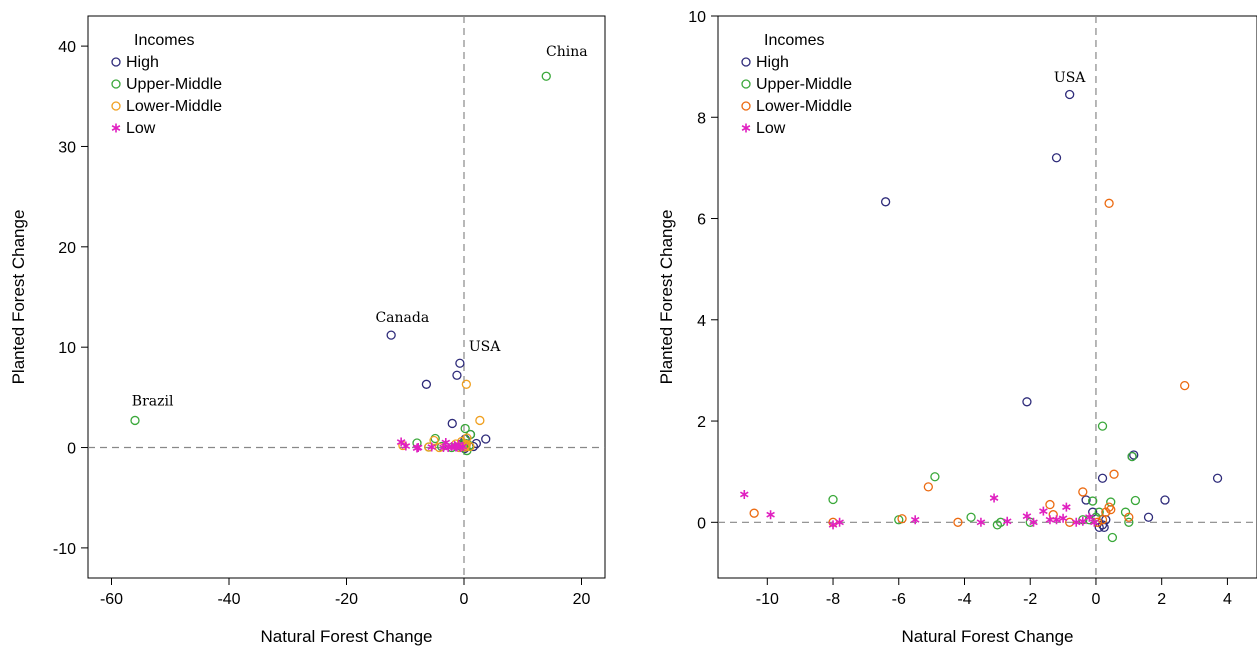 This screenshot has height=652, width=1257. What do you see at coordinates (228, 599) in the screenshot?
I see `x-tick-label: -40` at bounding box center [228, 599].